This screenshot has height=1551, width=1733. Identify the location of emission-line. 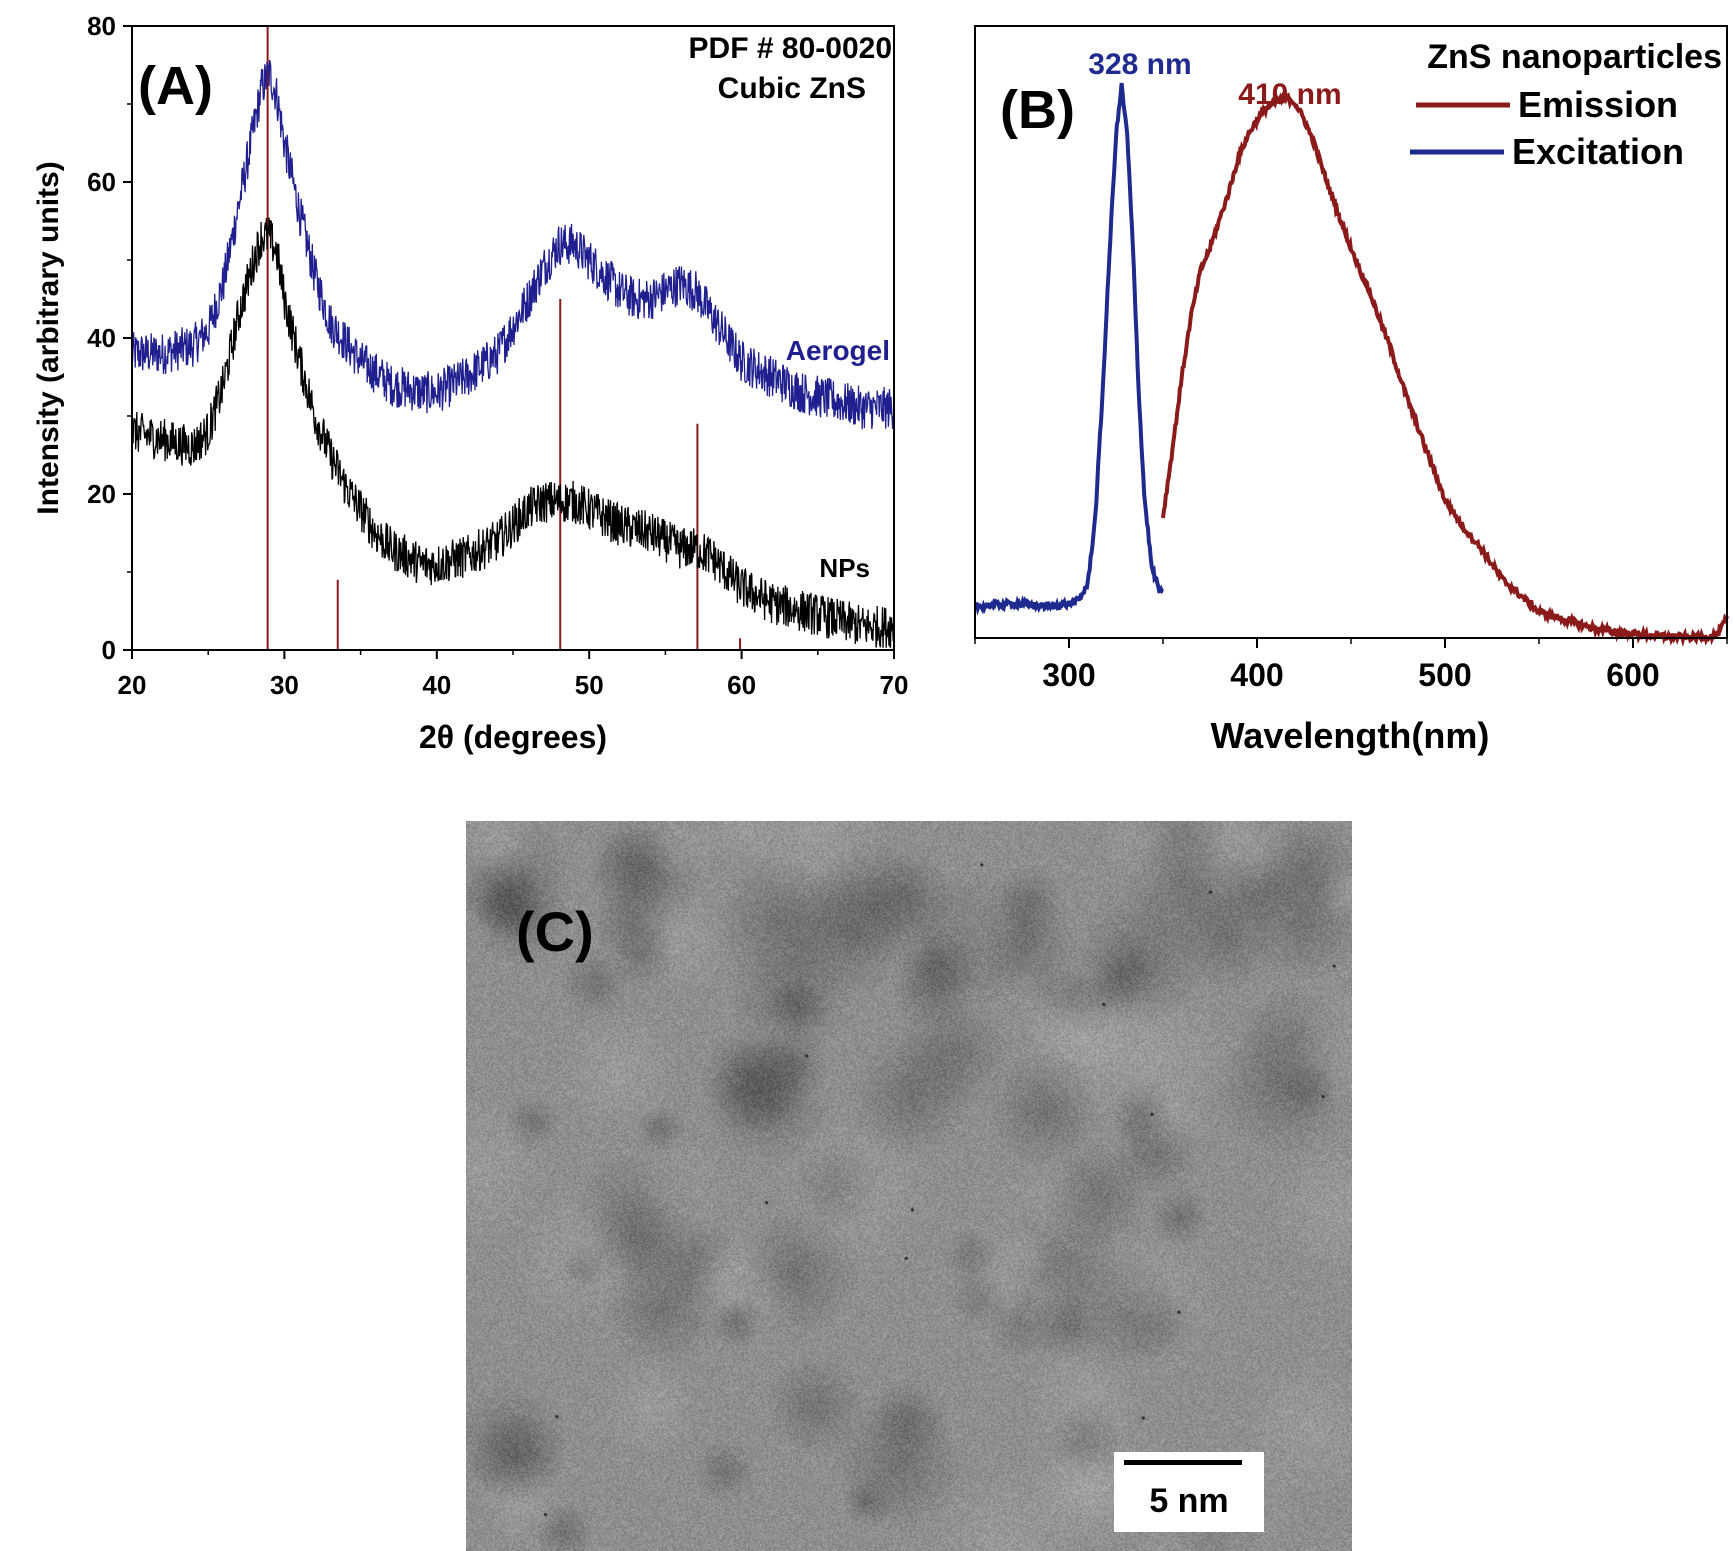
(1445, 367).